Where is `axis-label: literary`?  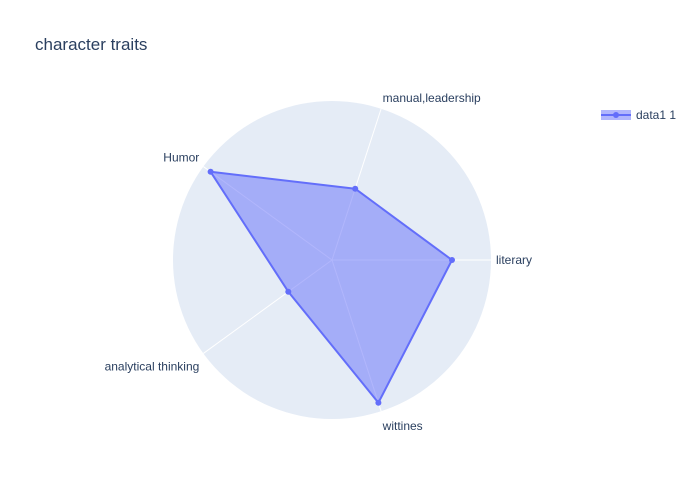
axis-label: literary is located at coordinates (514, 260).